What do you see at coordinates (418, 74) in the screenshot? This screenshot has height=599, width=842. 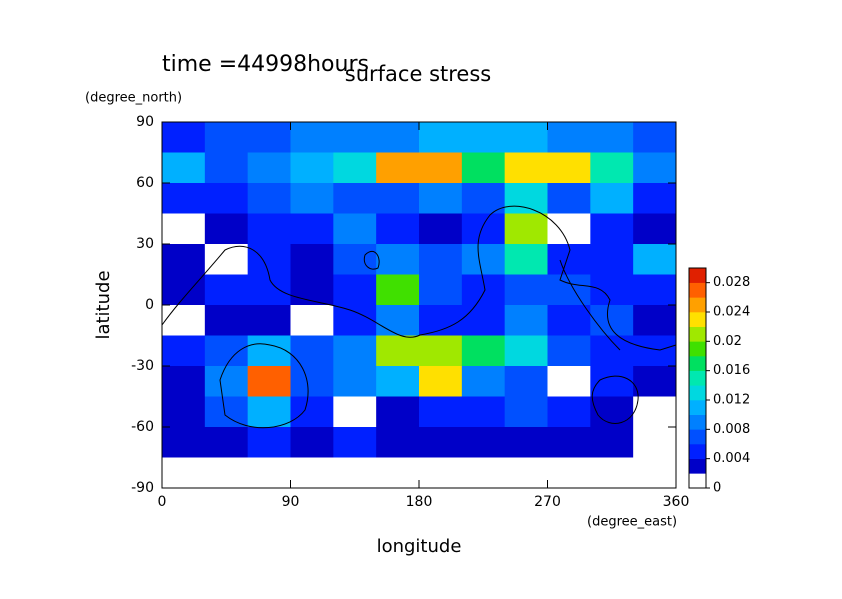 I see `chart-title: surface stress` at bounding box center [418, 74].